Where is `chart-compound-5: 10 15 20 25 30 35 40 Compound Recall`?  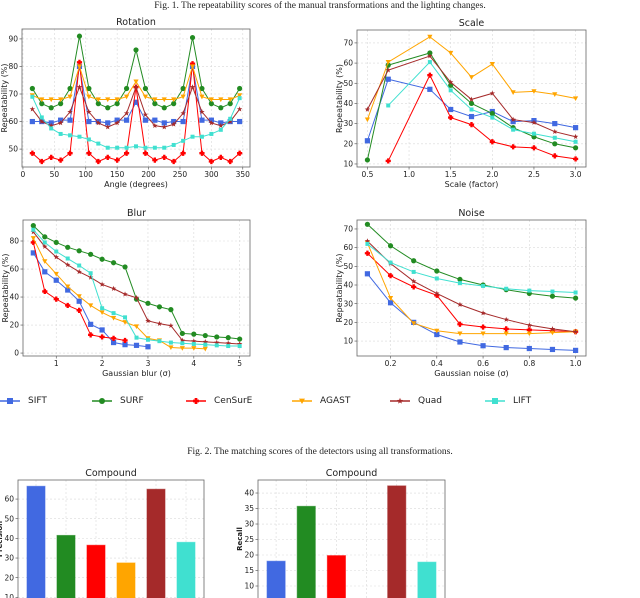
chart-compound-5: 10 15 20 25 30 35 40 Compound Recall is located at coordinates (341, 533).